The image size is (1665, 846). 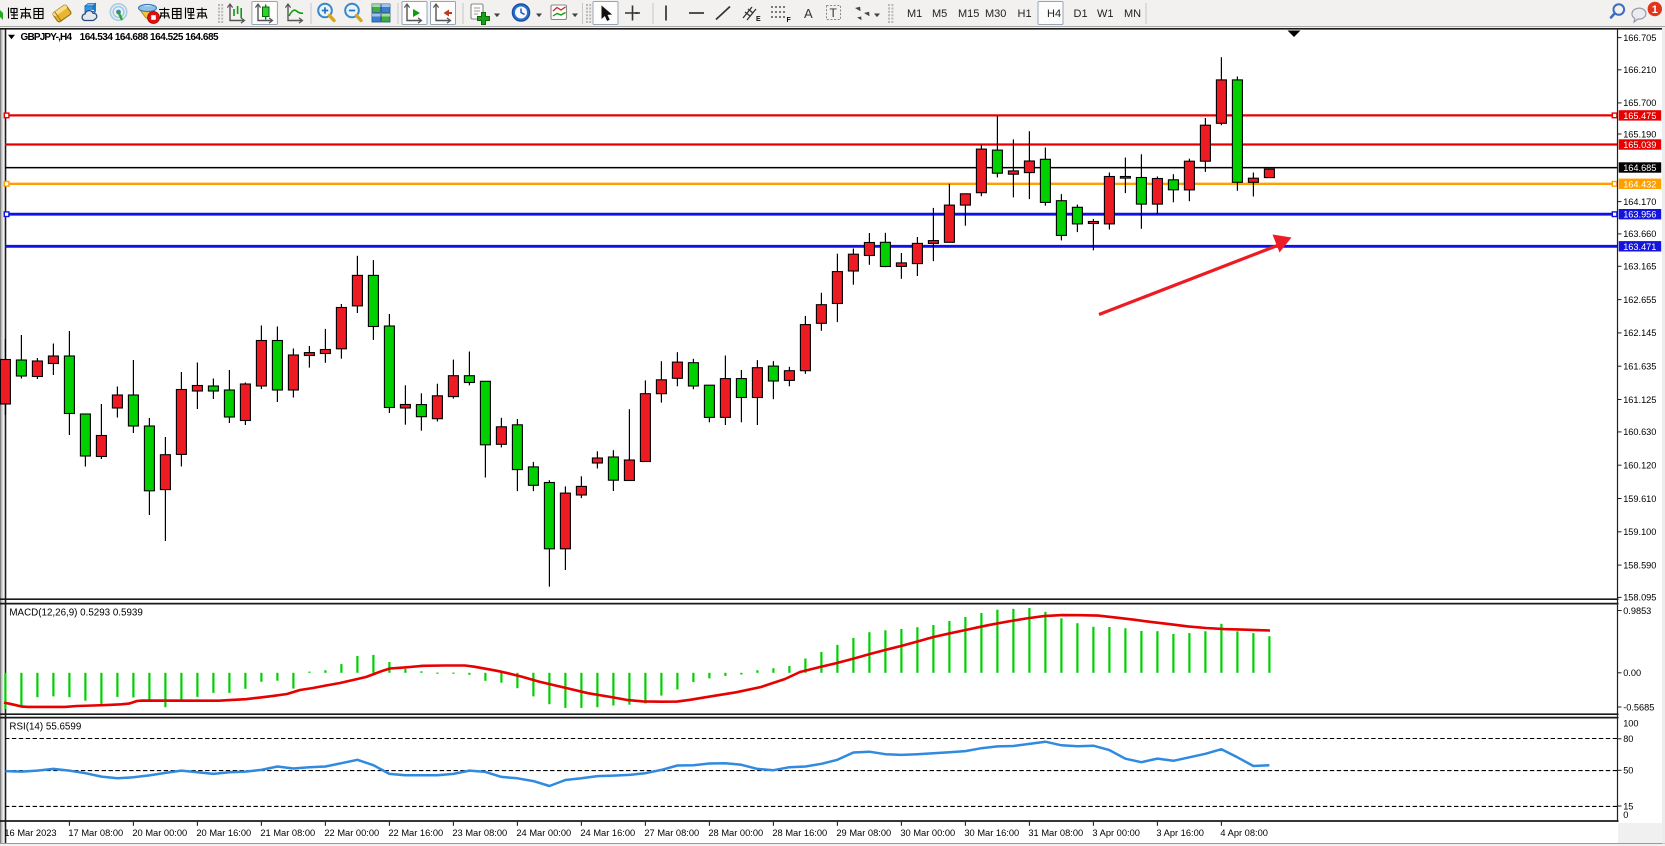 What do you see at coordinates (607, 833) in the screenshot?
I see `svg-text: 24 Mar 16:00` at bounding box center [607, 833].